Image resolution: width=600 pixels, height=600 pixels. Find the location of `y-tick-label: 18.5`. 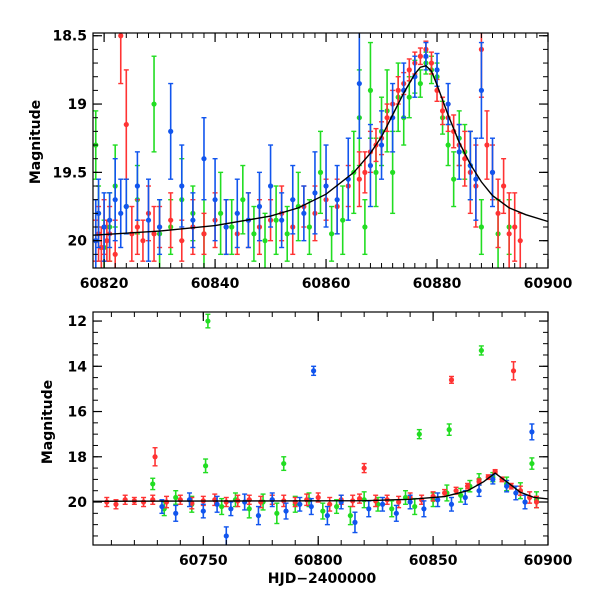

y-tick-label: 18.5 is located at coordinates (69, 37).